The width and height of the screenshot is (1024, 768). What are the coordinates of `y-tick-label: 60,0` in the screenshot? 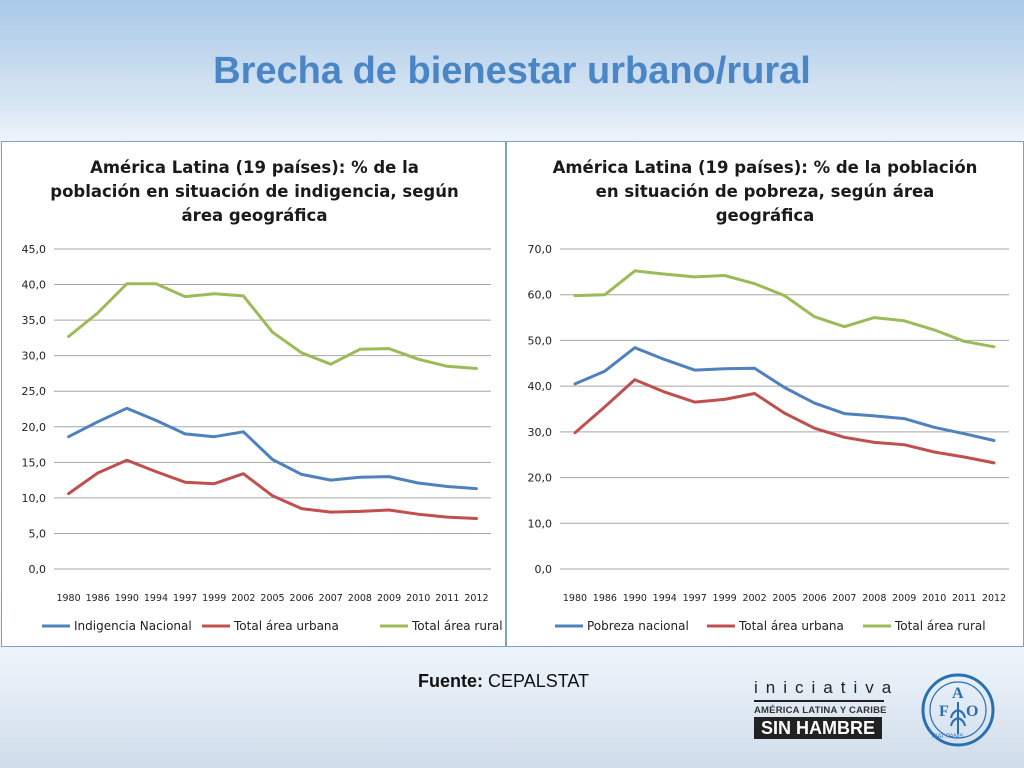 It's located at (540, 295).